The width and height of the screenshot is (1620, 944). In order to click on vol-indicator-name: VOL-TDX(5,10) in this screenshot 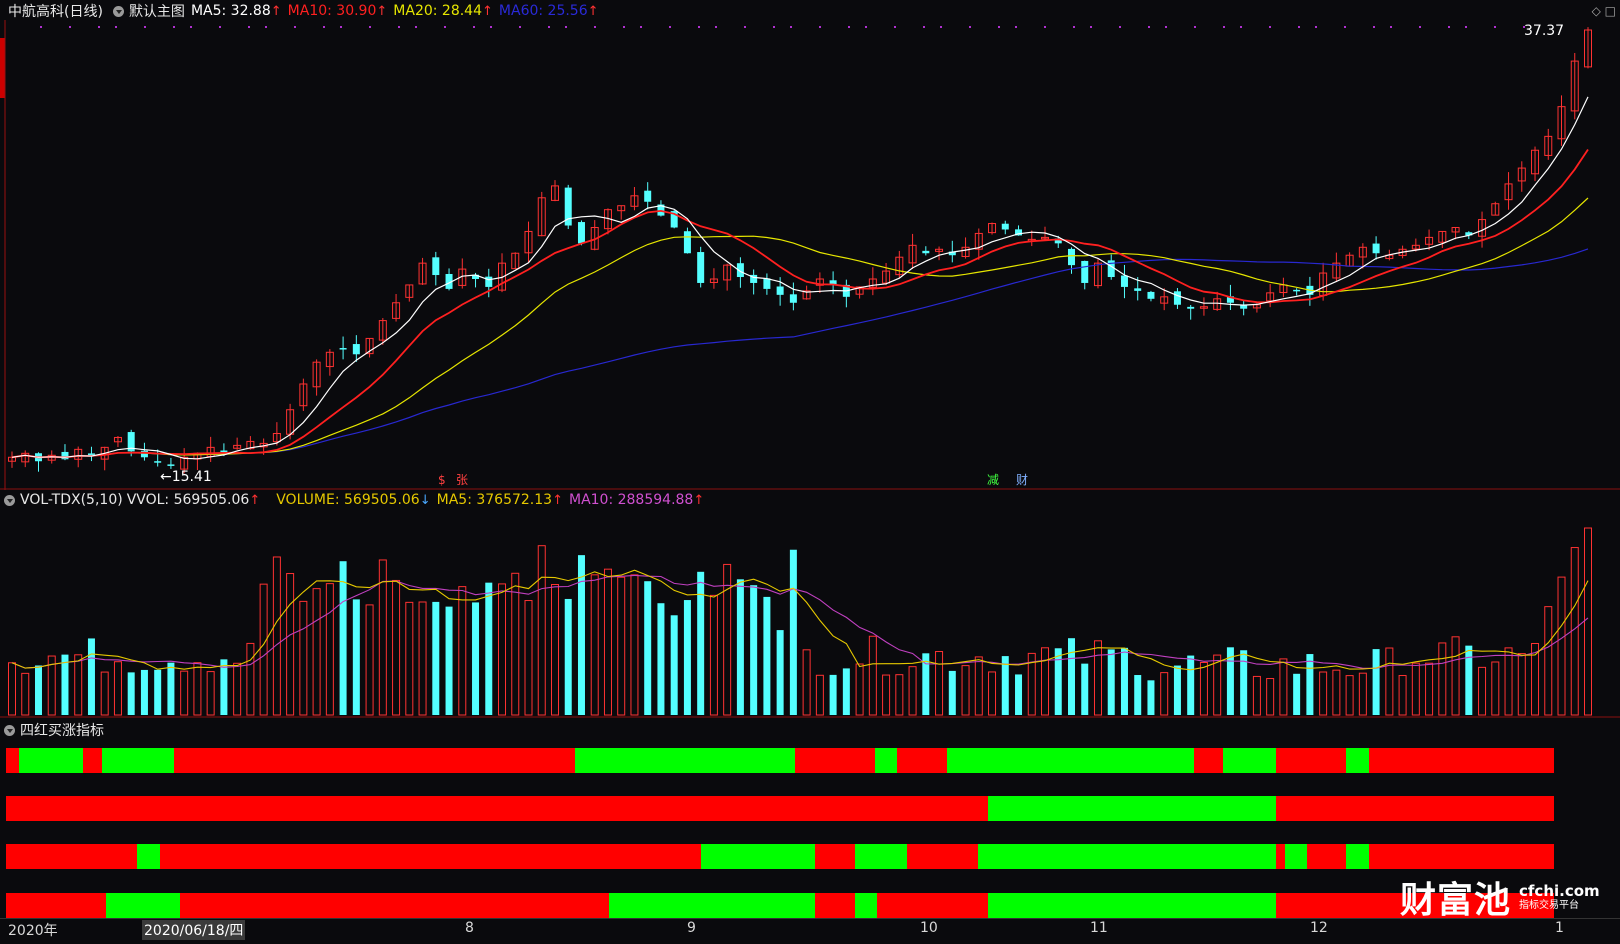, I will do `click(71, 500)`.